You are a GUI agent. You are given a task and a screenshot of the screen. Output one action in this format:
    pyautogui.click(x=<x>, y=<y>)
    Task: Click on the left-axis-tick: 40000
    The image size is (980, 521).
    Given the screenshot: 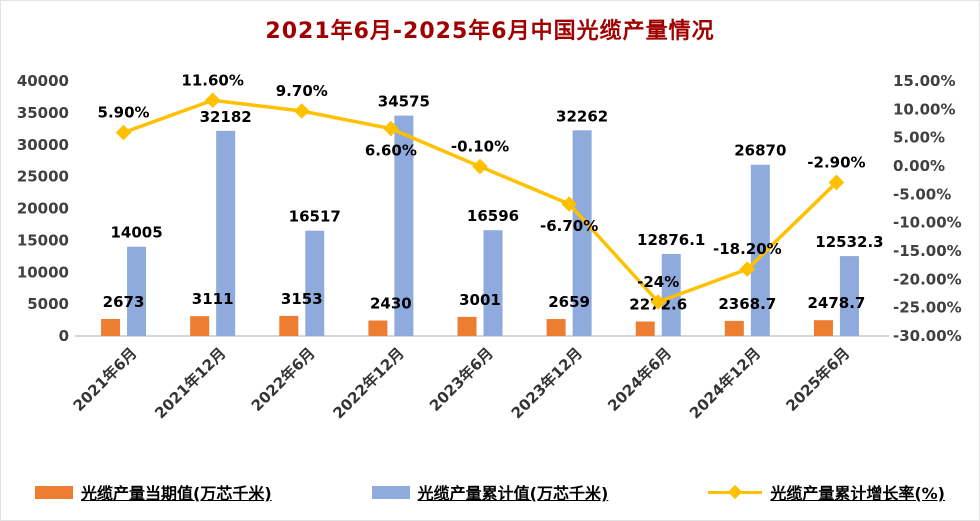 What is the action you would take?
    pyautogui.click(x=43, y=81)
    